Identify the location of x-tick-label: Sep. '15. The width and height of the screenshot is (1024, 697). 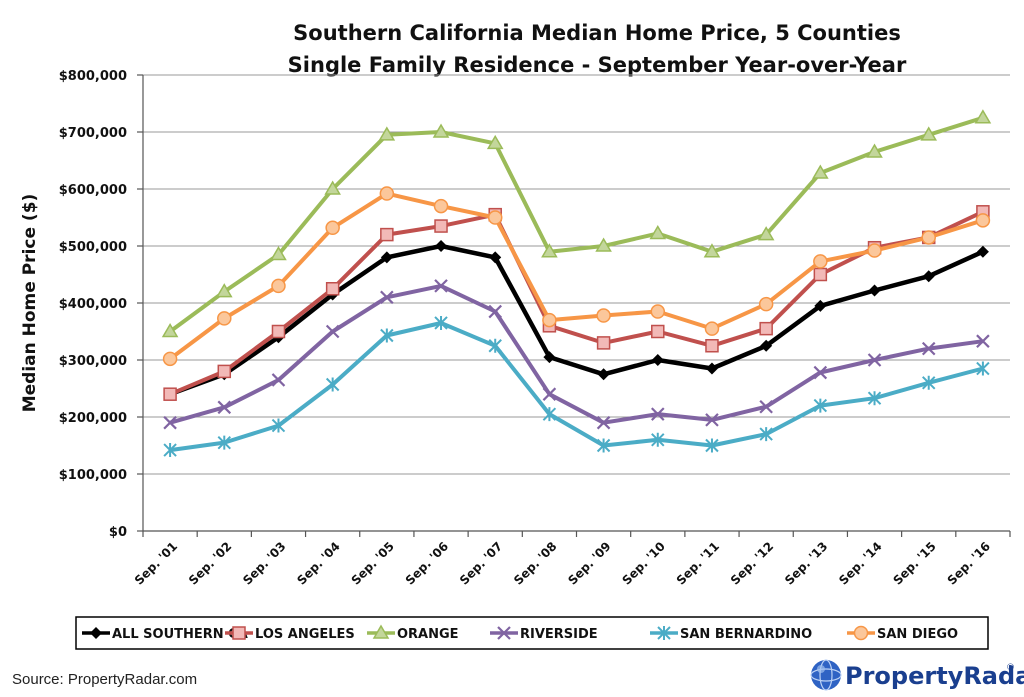
(914, 563).